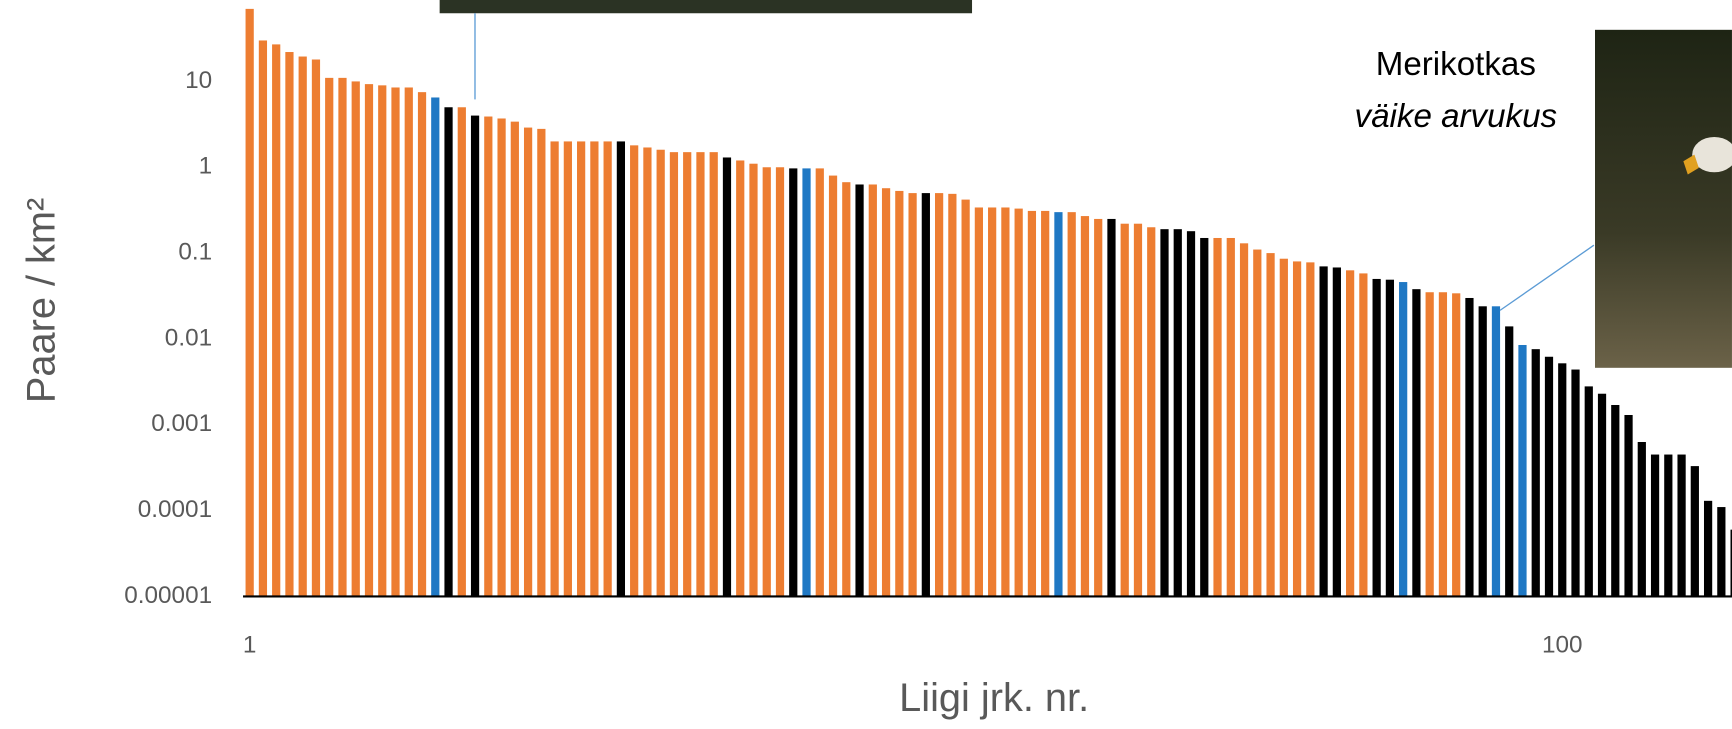 Image resolution: width=1732 pixels, height=729 pixels. I want to click on y-tick-label: 0.01, so click(188, 337).